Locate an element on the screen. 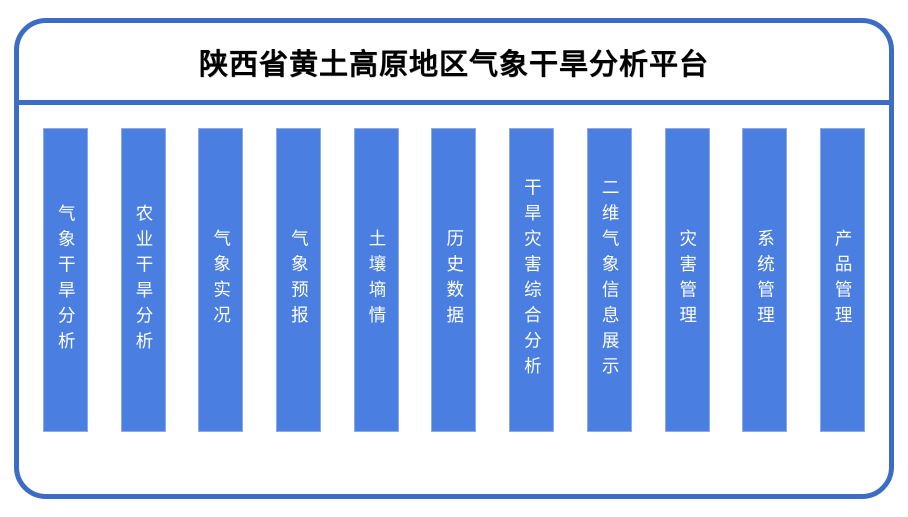 Image resolution: width=908 pixels, height=517 pixels. module-bar-product-management: 产品管理 is located at coordinates (842, 280).